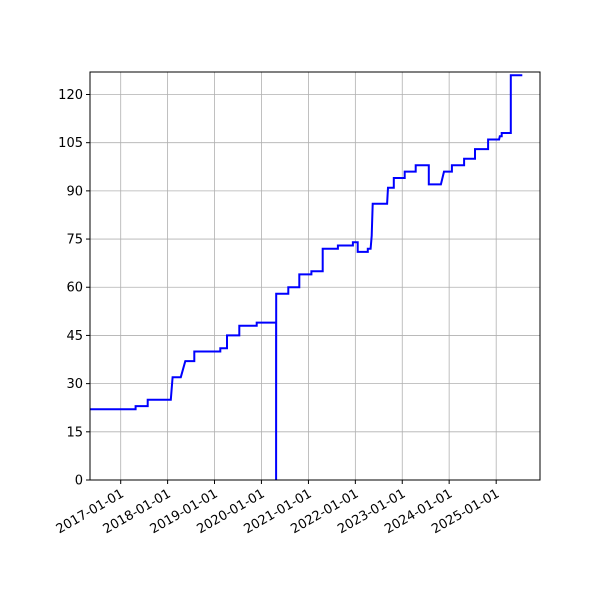 The image size is (600, 600). I want to click on y-axis: 0 15 30 45 60 75 90 105 120, so click(74, 288).